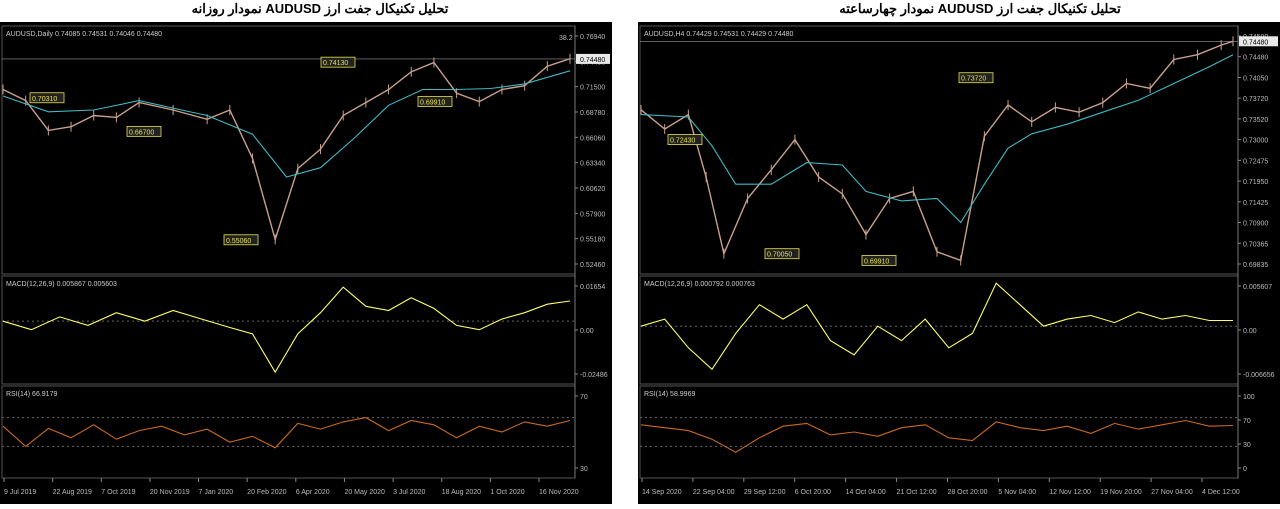 This screenshot has width=1280, height=509. I want to click on right-annotation-label: 0.73720, so click(973, 79).